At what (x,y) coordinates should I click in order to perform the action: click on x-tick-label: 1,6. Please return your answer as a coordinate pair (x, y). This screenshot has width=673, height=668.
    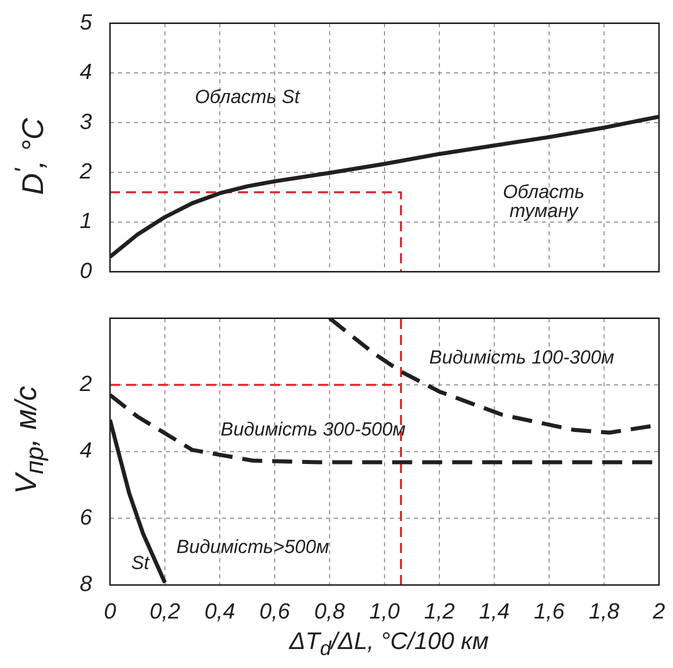
    Looking at the image, I should click on (550, 611).